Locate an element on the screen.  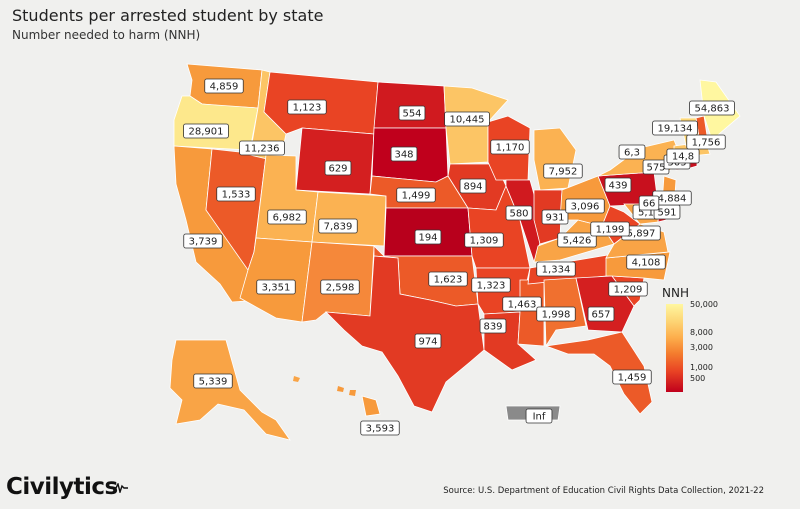
state-alaska-island is located at coordinates (296, 379).